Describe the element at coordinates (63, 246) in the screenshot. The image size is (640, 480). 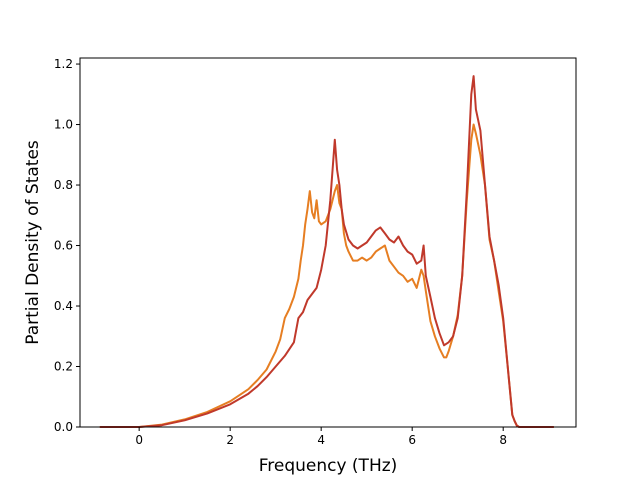
I see `y-tick-label: 0.6` at that location.